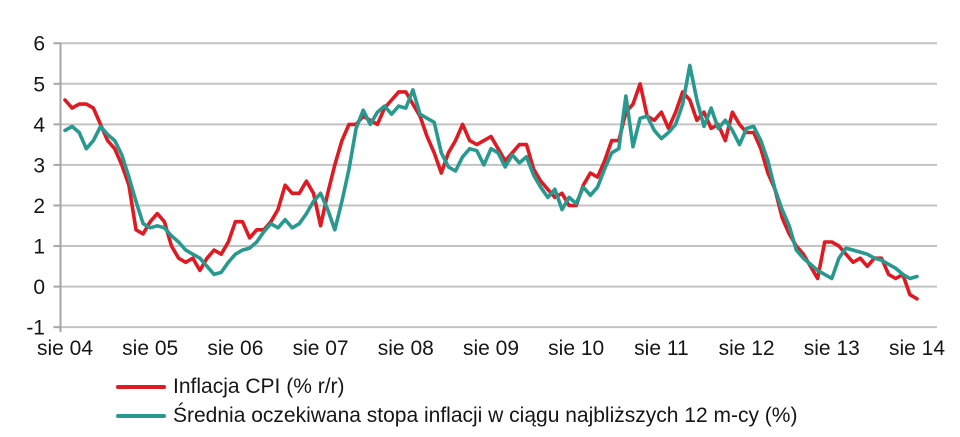  Describe the element at coordinates (39, 125) in the screenshot. I see `y-tick-label: 4` at that location.